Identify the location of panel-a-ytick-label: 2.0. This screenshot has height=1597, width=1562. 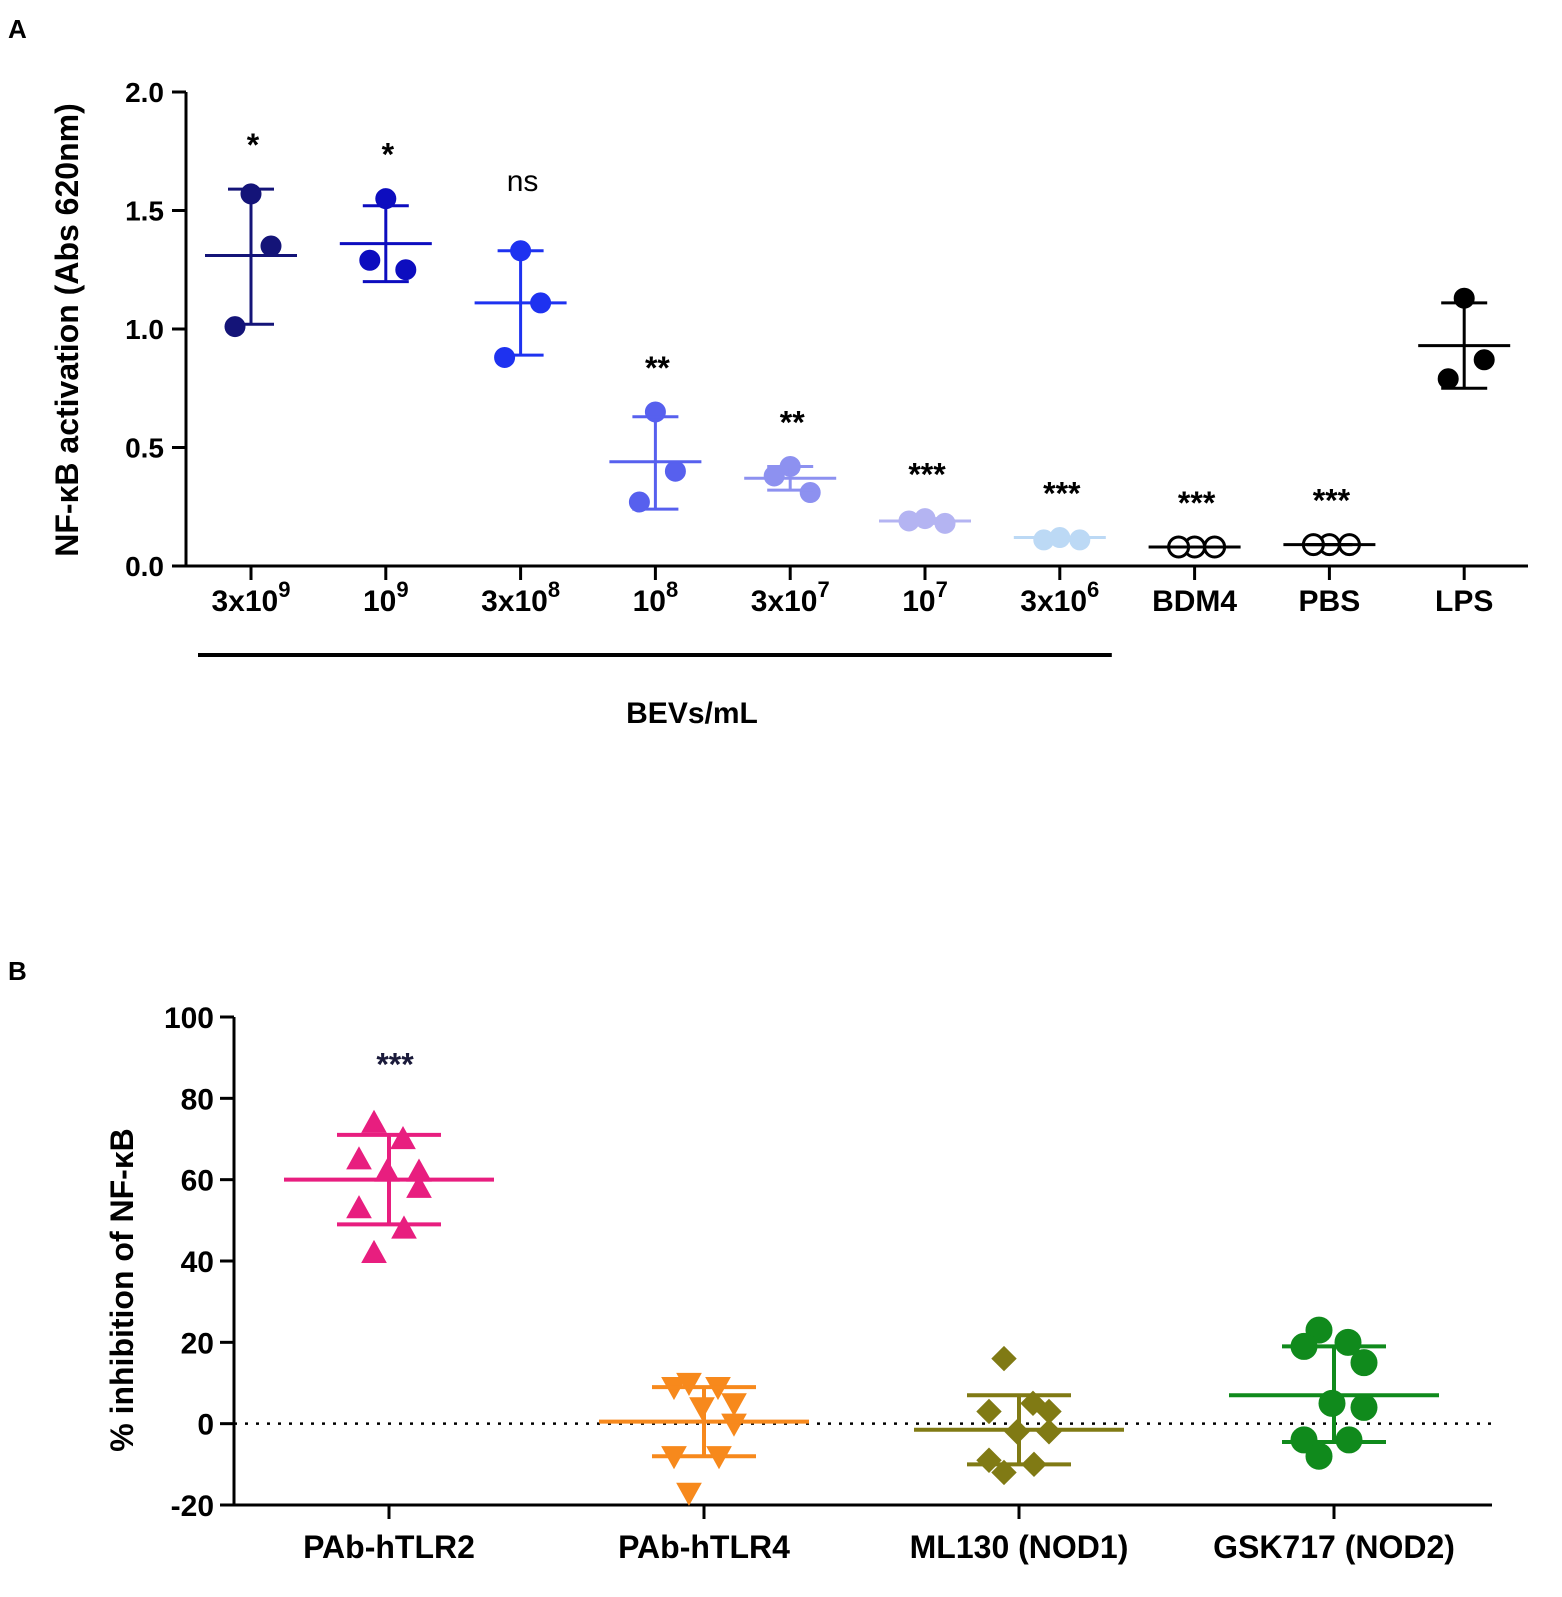
(144, 92).